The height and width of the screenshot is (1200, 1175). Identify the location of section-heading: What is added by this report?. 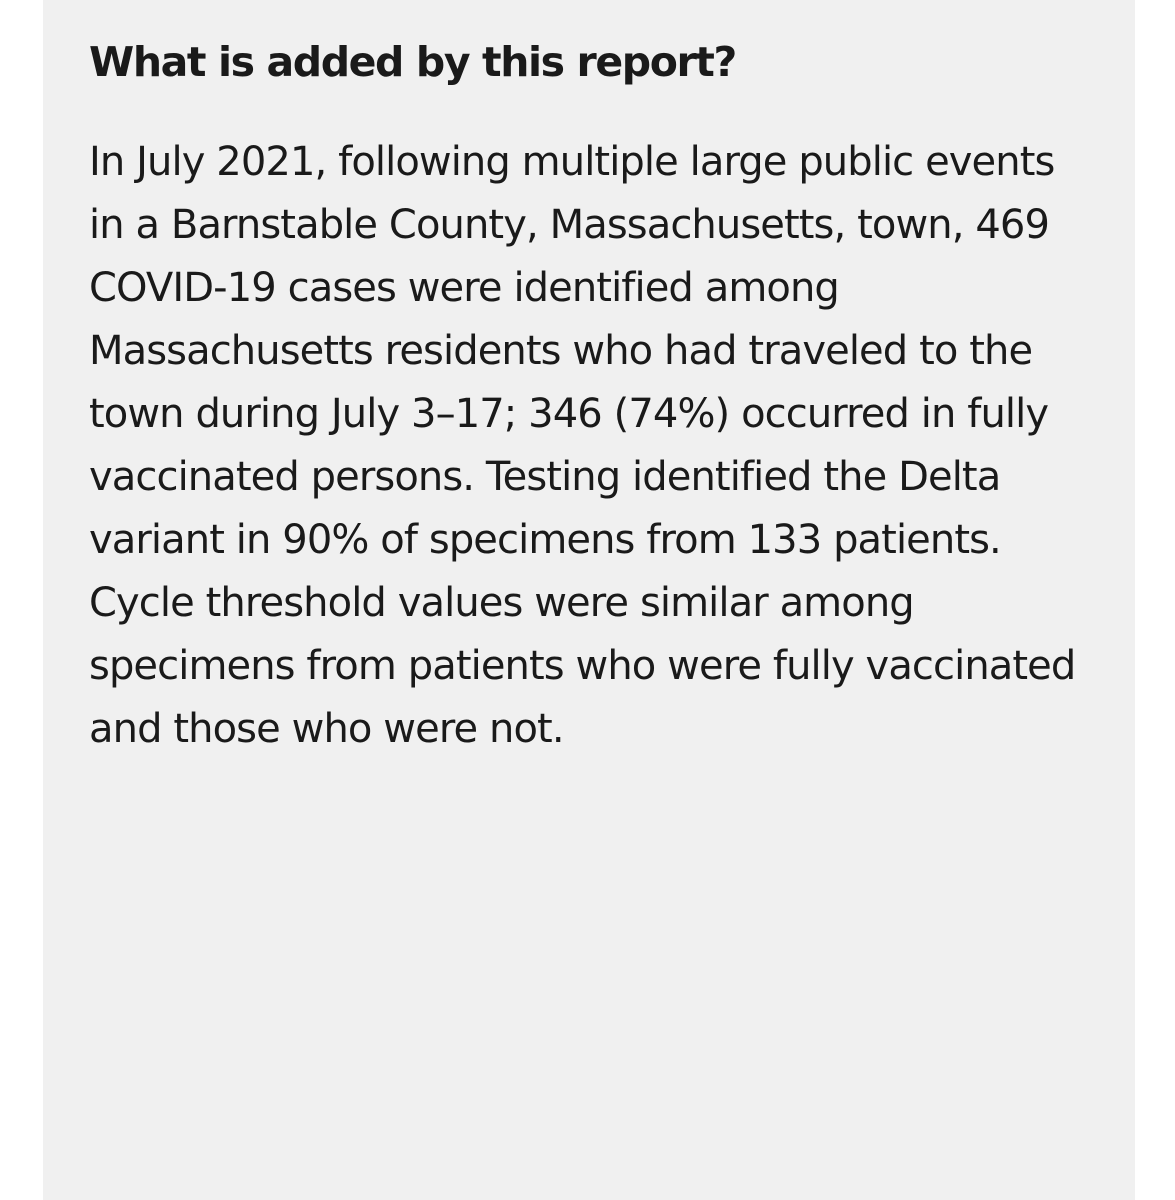
(413, 62).